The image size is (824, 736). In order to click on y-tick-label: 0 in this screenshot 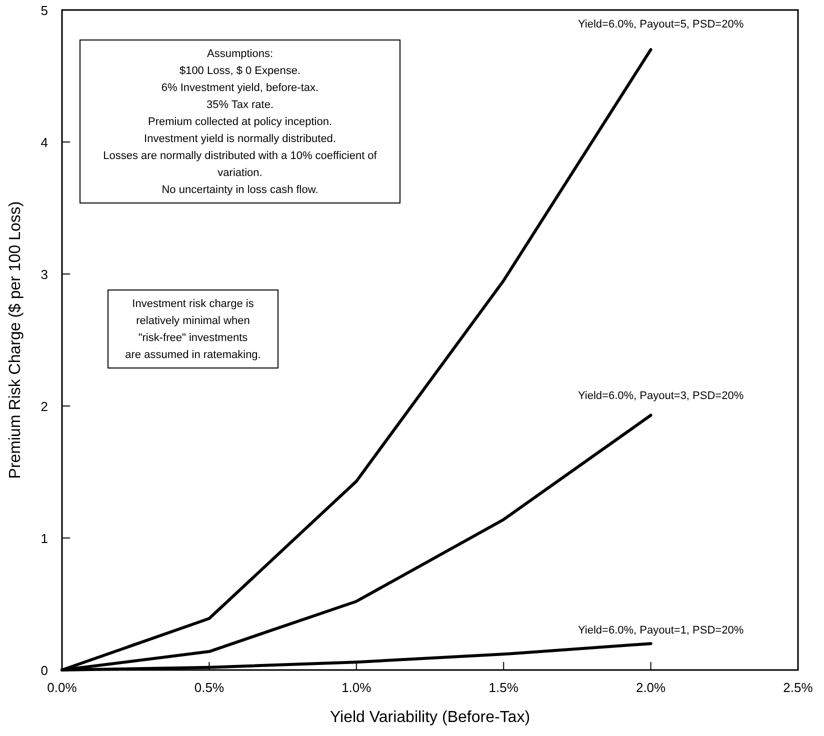, I will do `click(44, 670)`.